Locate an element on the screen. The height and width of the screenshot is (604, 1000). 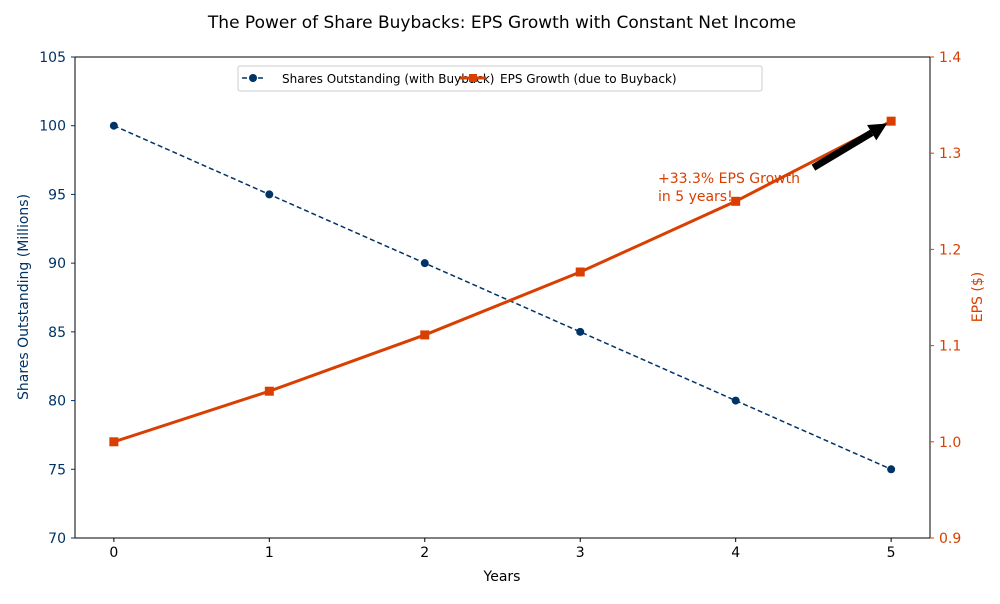
legend-dot-shares is located at coordinates (253, 78).